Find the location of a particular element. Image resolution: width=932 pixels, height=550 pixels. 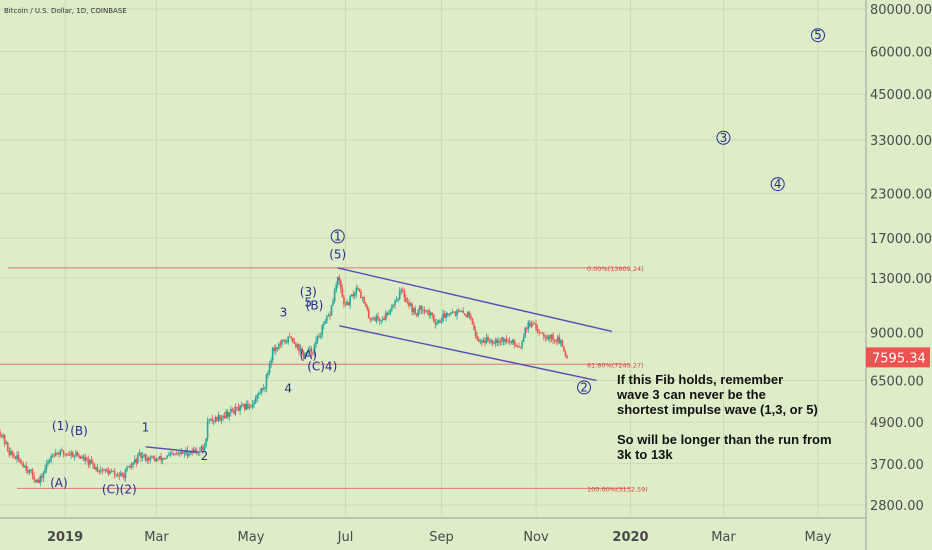

x-tick-7: Mar is located at coordinates (723, 537).